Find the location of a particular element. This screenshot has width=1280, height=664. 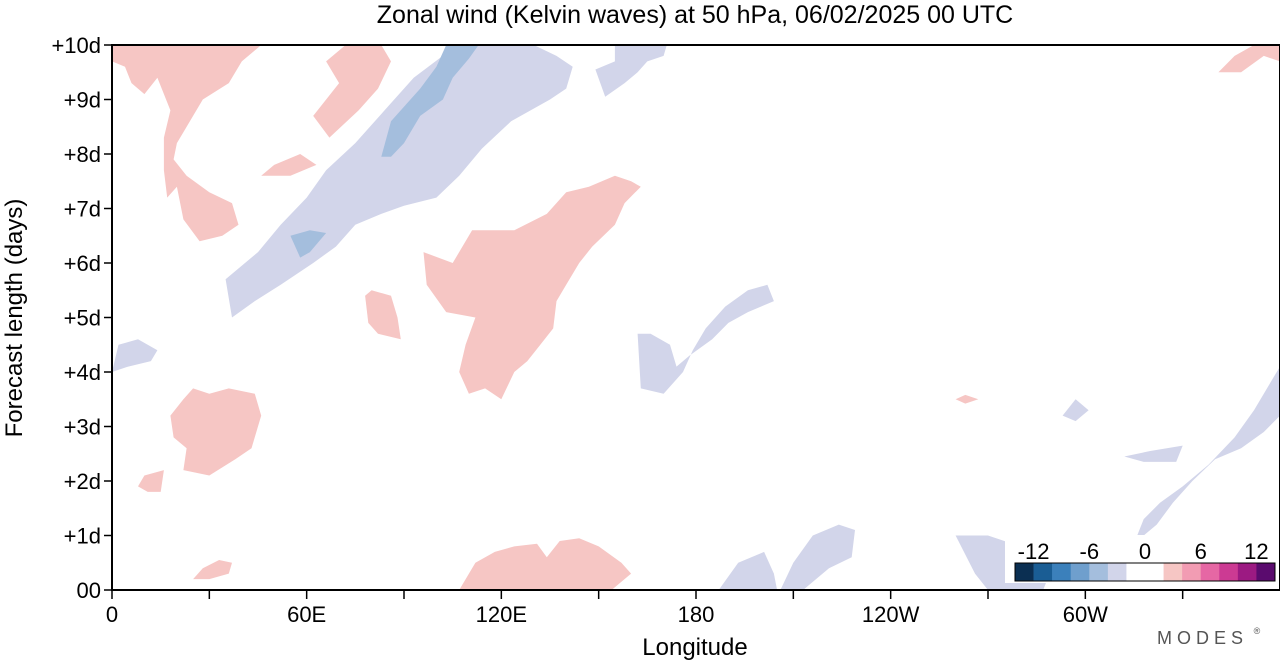

modes-logo: MODES is located at coordinates (1202, 638).